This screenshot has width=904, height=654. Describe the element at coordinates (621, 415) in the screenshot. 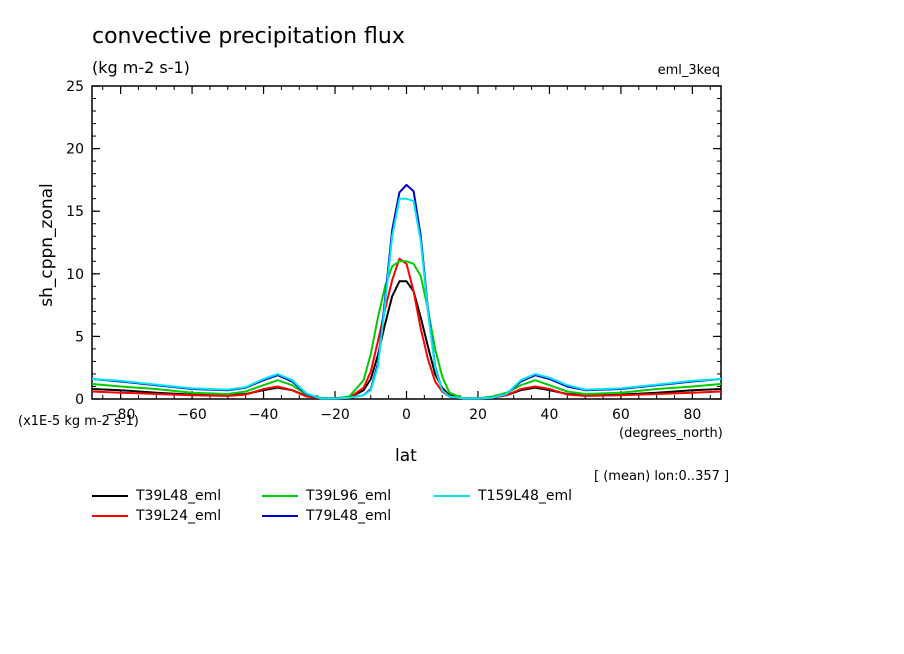

I see `x-tick-label: 60` at that location.